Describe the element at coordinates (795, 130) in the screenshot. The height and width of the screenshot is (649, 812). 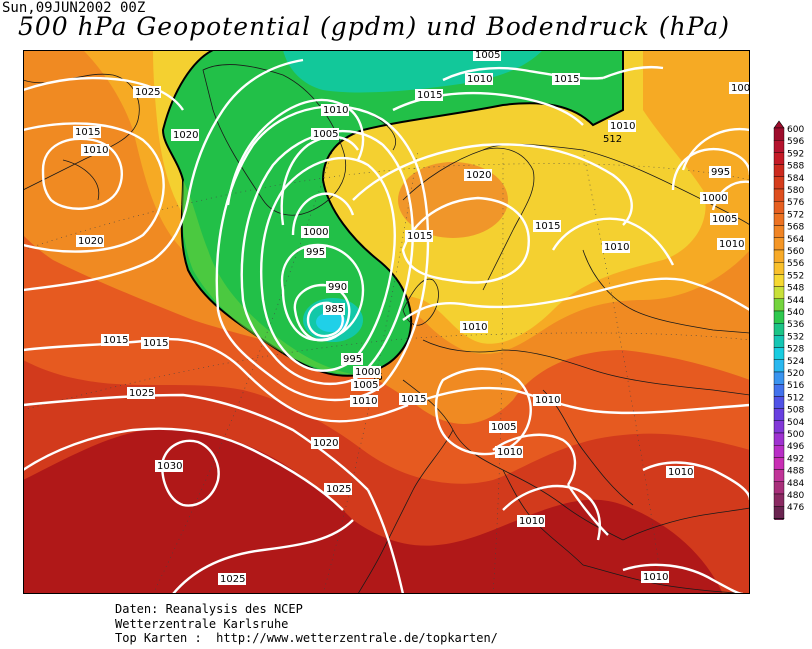
I see `legend-value: 600` at that location.